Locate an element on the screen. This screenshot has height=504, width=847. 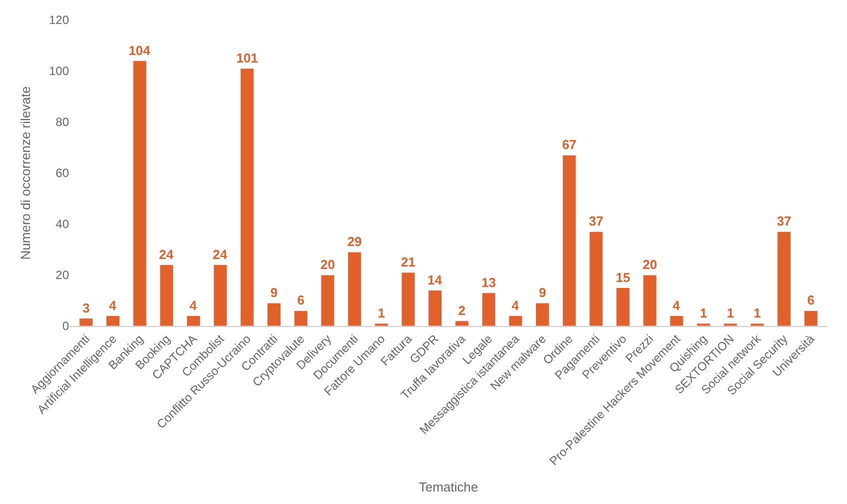
y-tick-label: 120 is located at coordinates (59, 20).